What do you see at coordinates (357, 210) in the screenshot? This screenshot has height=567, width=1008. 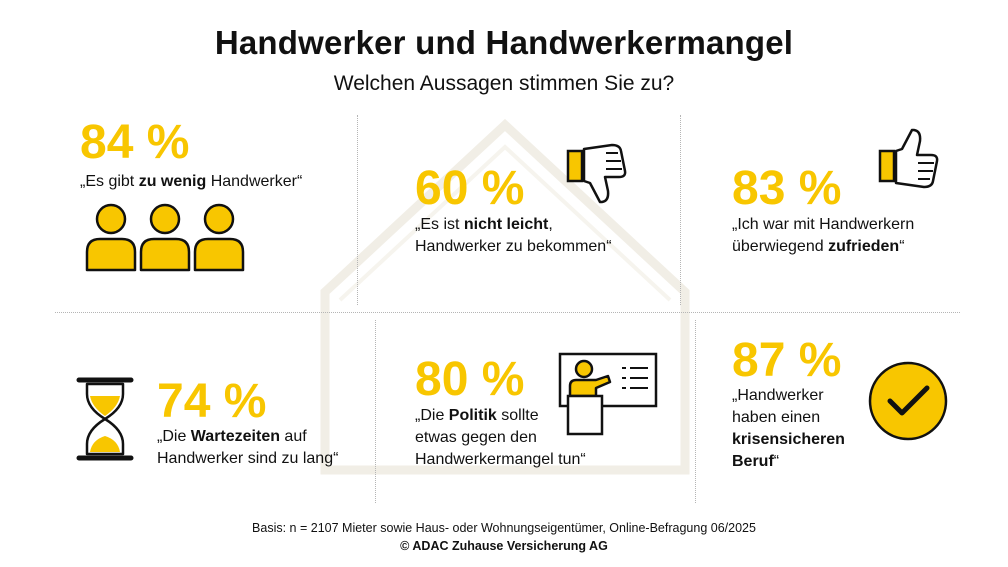 I see `divider-vertical-top-left` at bounding box center [357, 210].